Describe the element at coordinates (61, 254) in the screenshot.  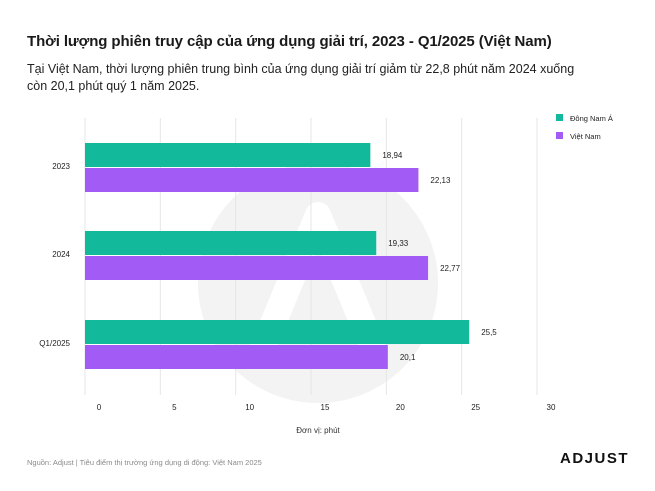
I see `y-tick-label-2024: 2024` at that location.